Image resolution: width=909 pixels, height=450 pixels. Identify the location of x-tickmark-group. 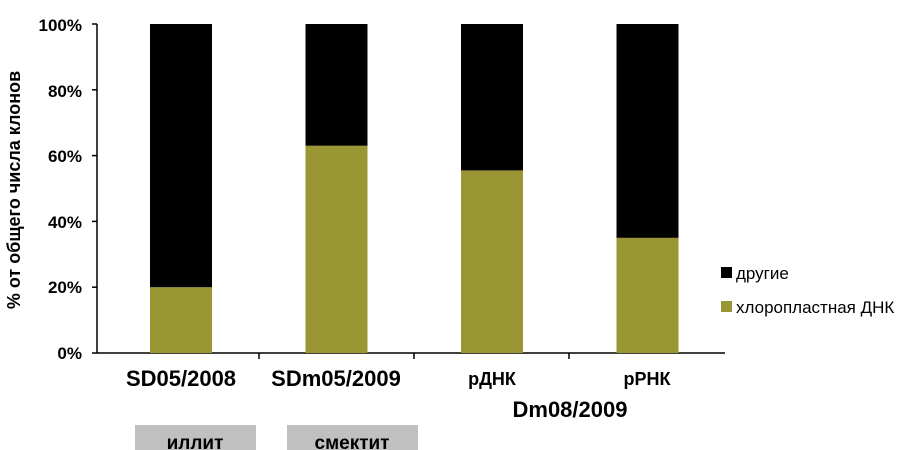
(414, 356).